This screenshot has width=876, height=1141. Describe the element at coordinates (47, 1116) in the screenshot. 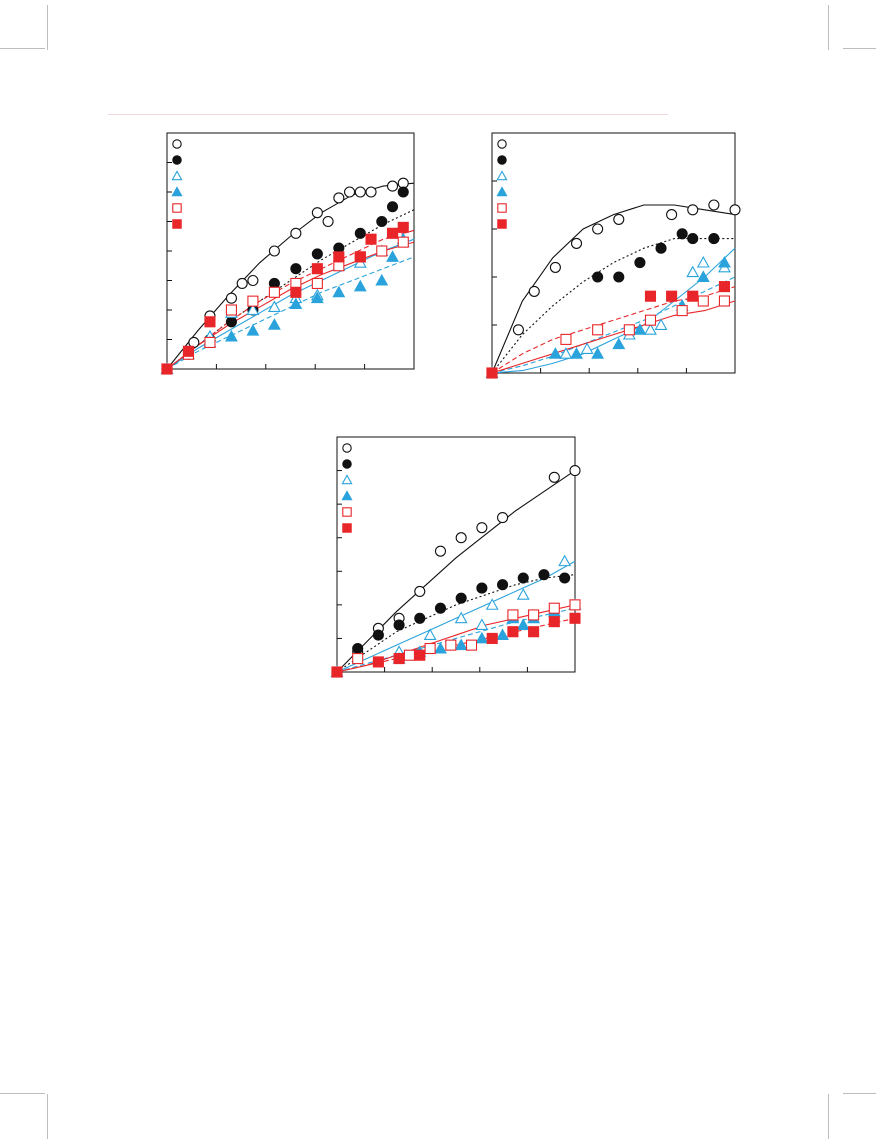

I see `crop-mark-bl-v` at that location.